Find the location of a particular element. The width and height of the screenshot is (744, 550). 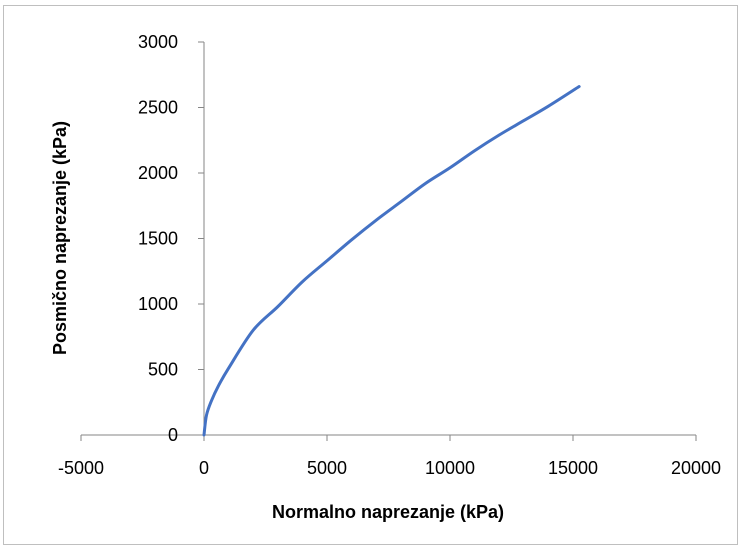

y-tick-label: 1000 is located at coordinates (158, 304).